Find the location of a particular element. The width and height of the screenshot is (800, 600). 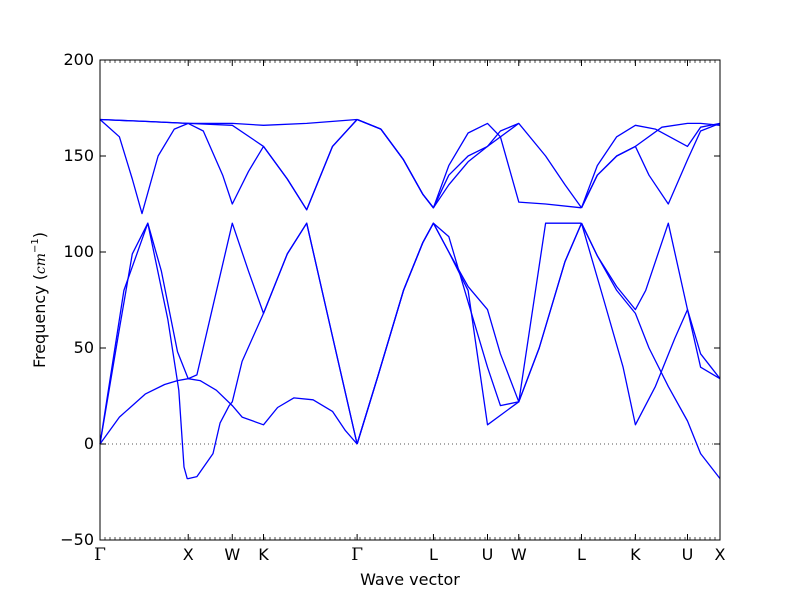

y-axis-label-unit: cm is located at coordinates (41, 263).